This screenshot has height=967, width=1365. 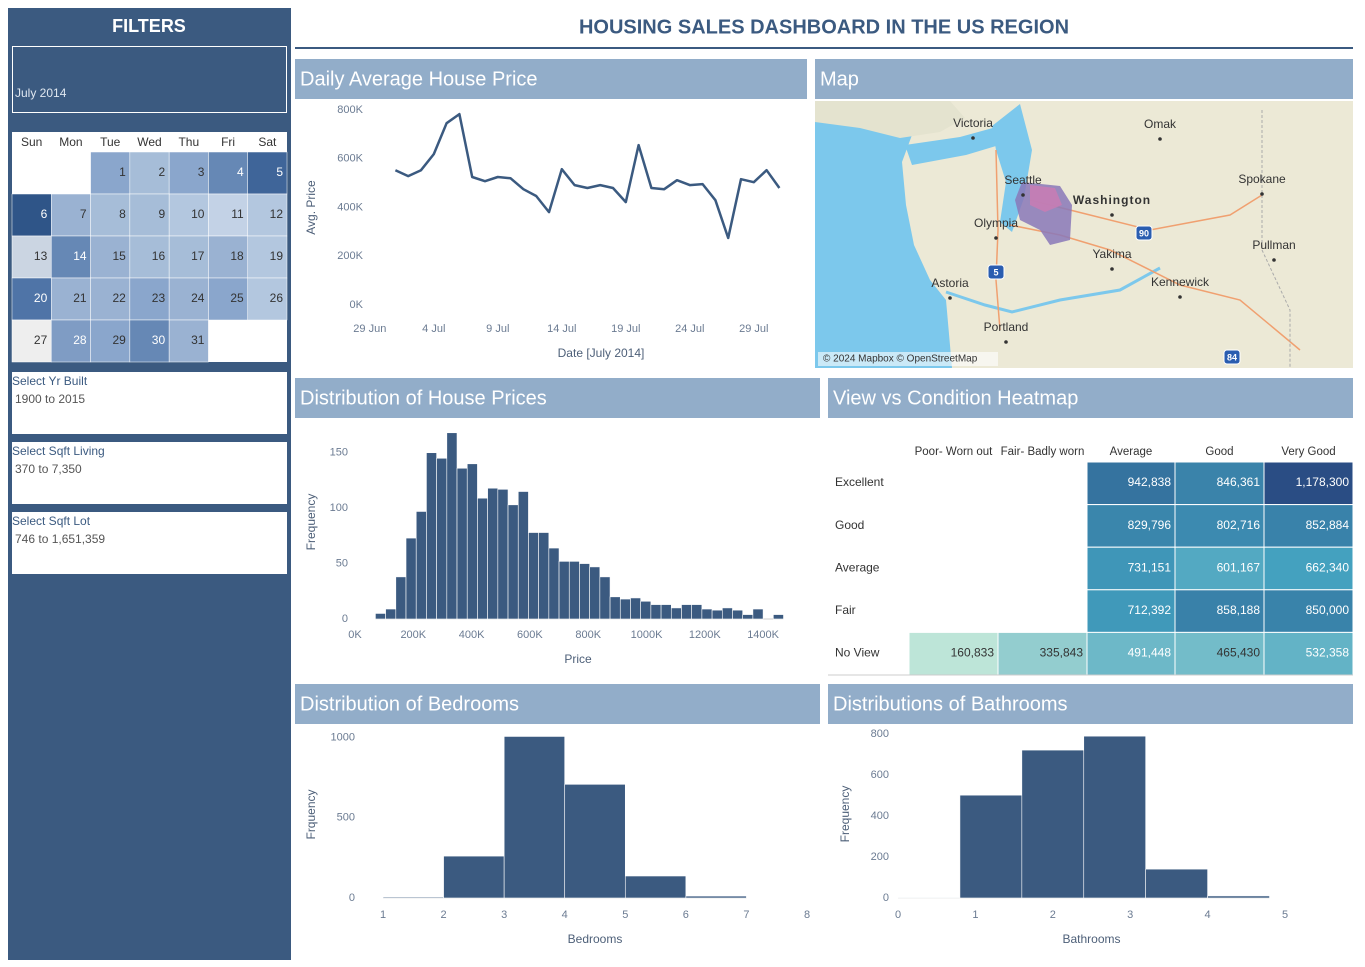 I want to click on cell-label: 731,151, so click(x=1150, y=567).